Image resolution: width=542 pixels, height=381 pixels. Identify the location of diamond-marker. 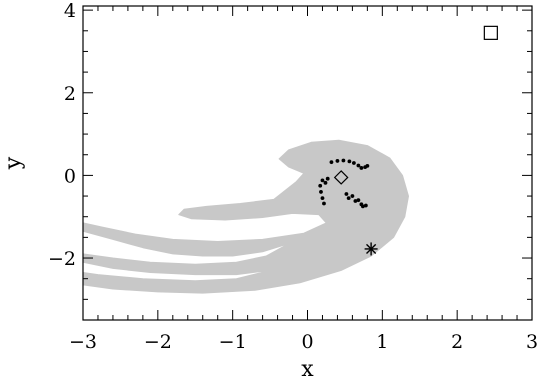
(341, 177).